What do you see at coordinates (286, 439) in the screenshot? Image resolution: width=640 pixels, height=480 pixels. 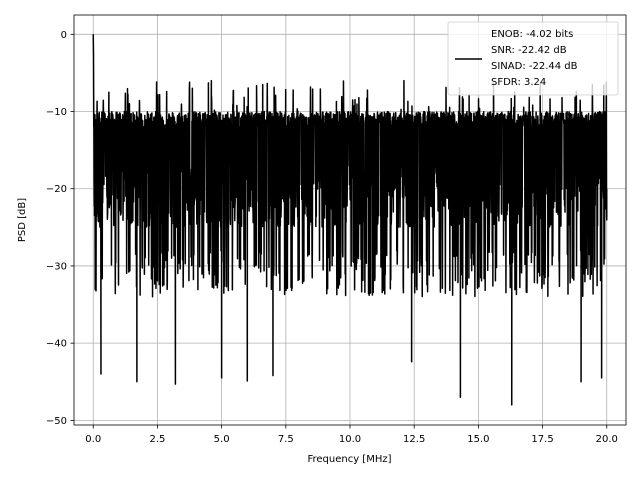 I see `x-tick-label: 7.5` at bounding box center [286, 439].